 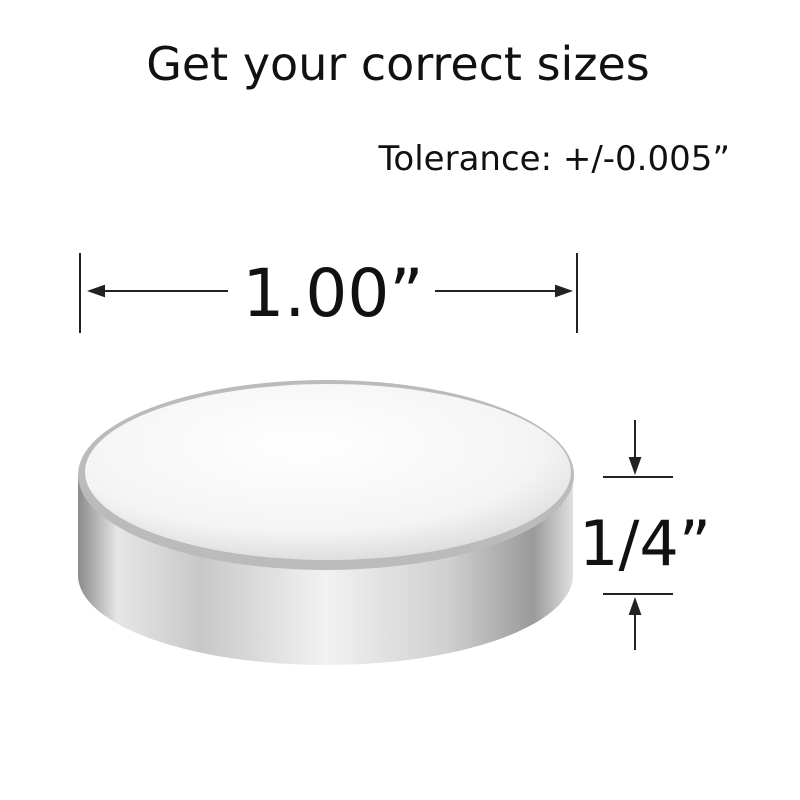 I want to click on thickness-dimension, so click(x=638, y=535).